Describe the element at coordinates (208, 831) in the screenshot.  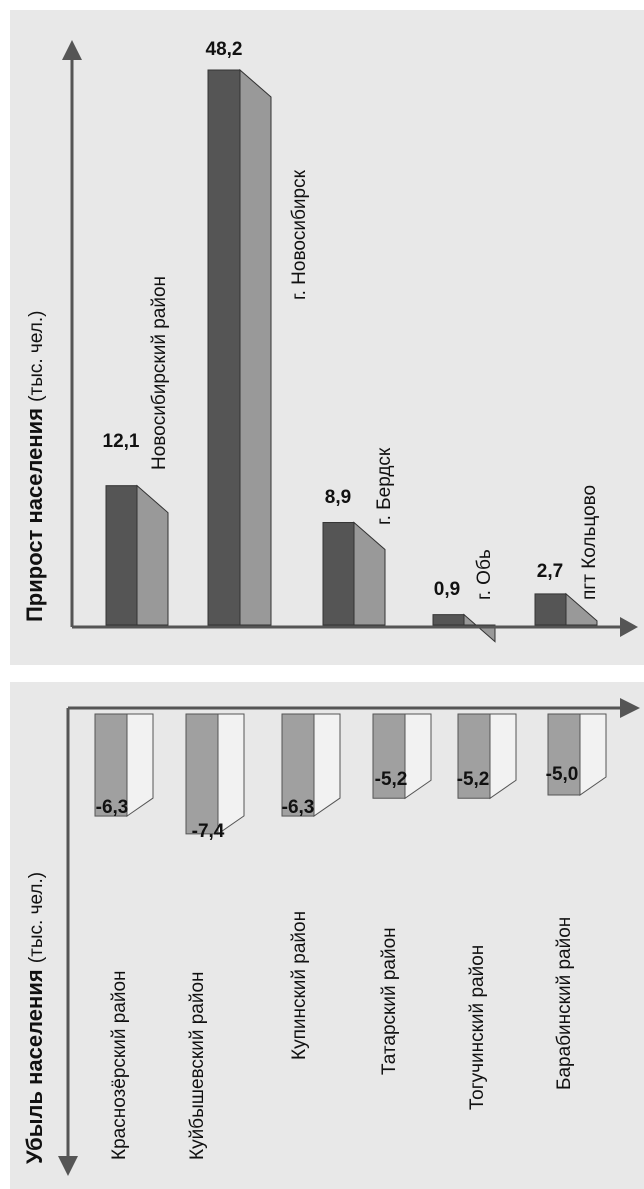
I see `decline-value-label: -7,4` at that location.